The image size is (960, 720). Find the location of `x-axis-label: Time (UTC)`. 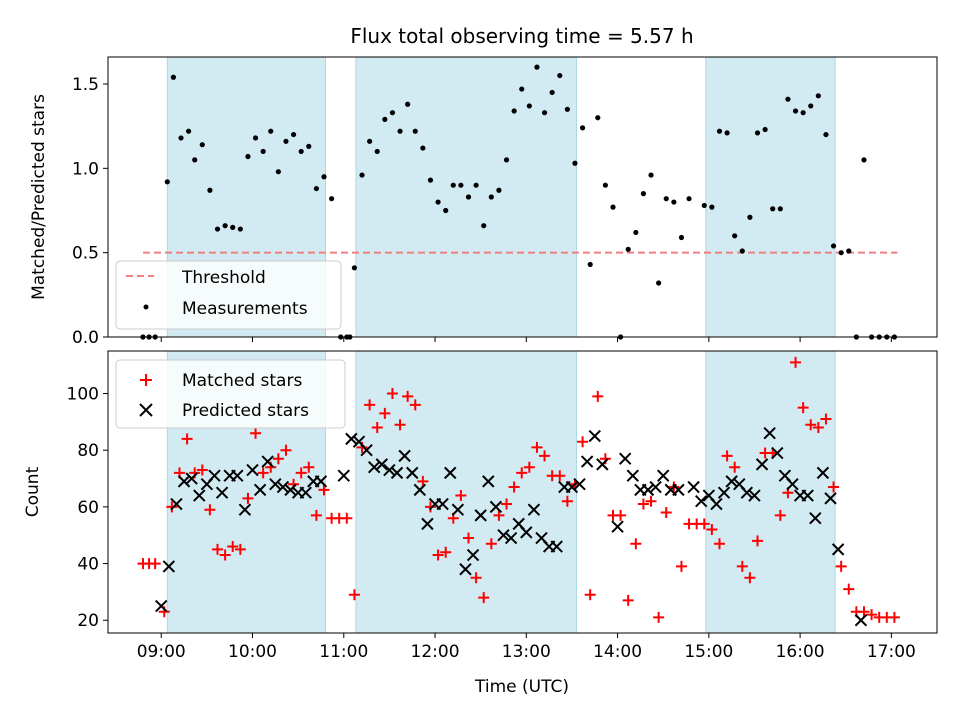

x-axis-label: Time (UTC) is located at coordinates (521, 687).